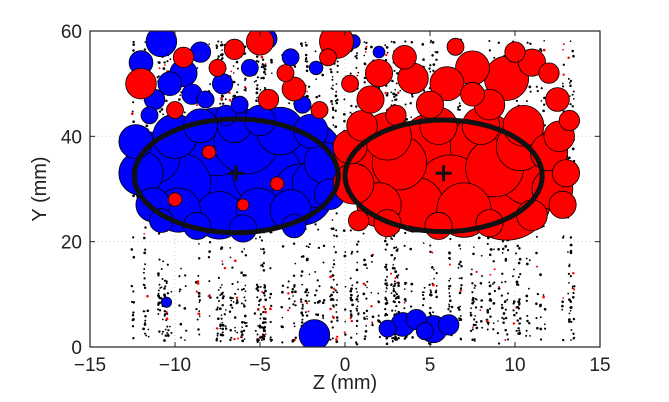 This screenshot has height=402, width=669. I want to click on x-axis-title: Z (mm), so click(345, 383).